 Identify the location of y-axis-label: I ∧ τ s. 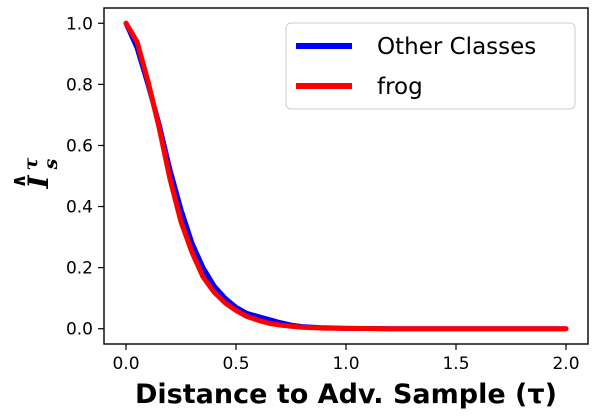
(35, 173).